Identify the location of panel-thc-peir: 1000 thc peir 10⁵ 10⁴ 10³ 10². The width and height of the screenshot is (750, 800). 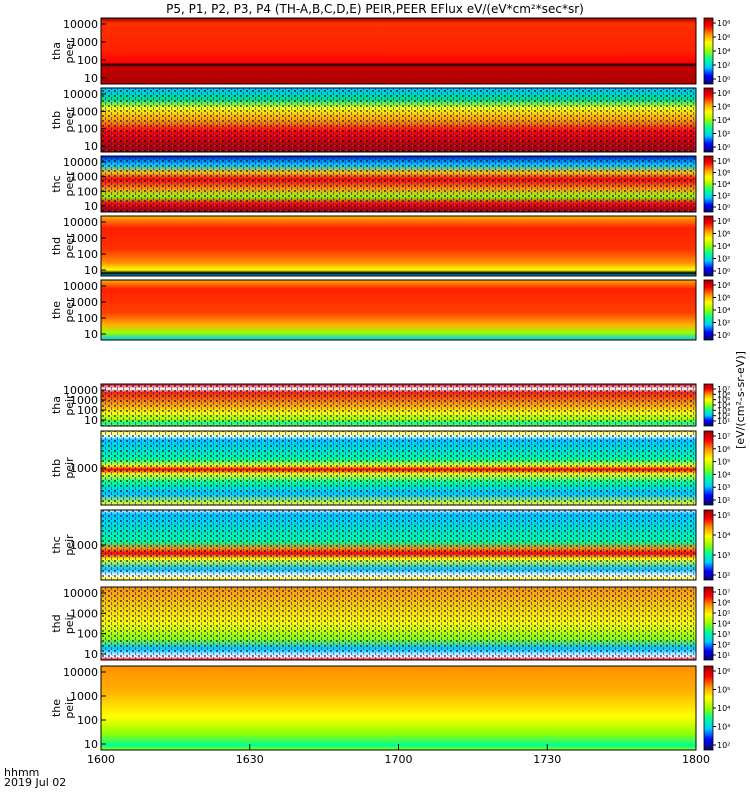
(390, 545).